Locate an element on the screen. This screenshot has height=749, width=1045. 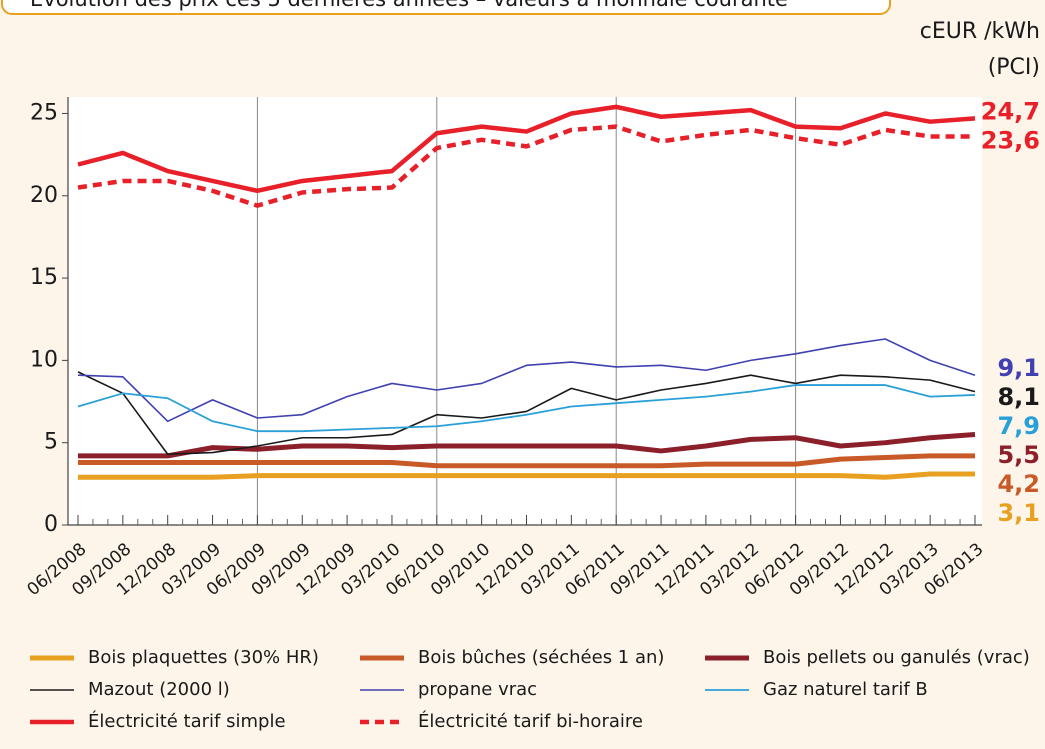
value-label: 3,1 is located at coordinates (1018, 513).